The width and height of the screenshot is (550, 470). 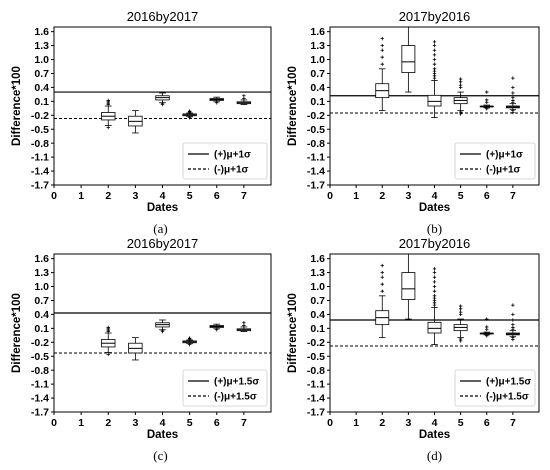 What do you see at coordinates (434, 208) in the screenshot?
I see `x-axis-label: Dates` at bounding box center [434, 208].